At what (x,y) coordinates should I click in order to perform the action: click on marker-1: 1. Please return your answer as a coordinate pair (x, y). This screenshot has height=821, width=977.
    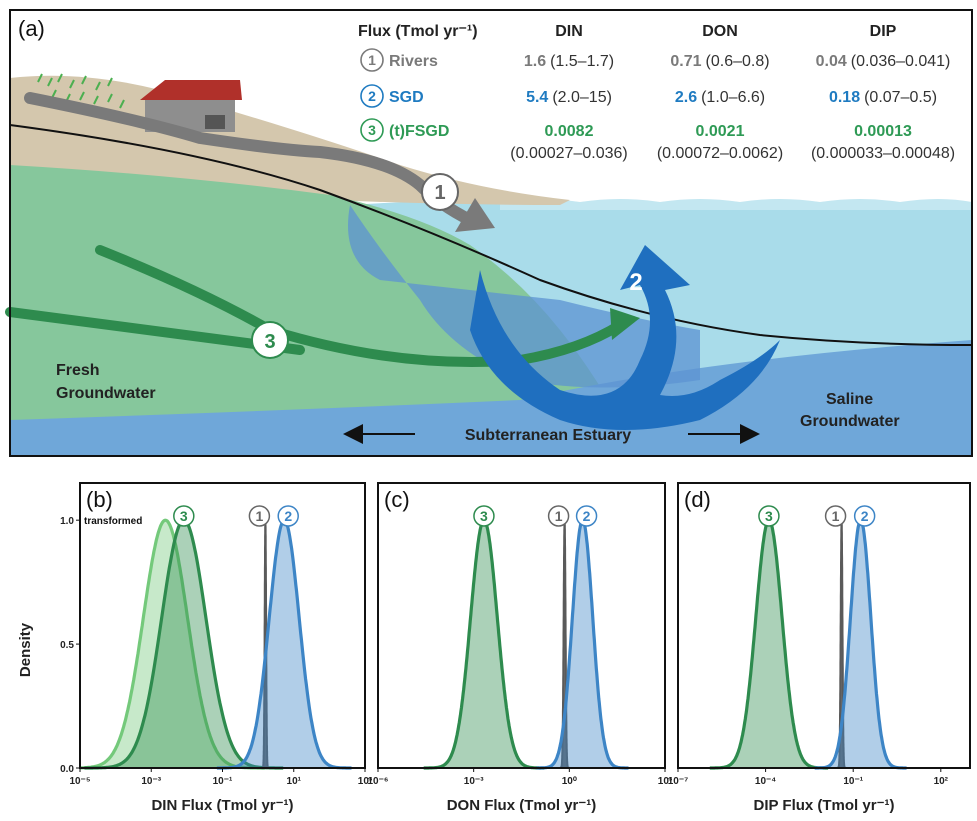
    Looking at the image, I should click on (440, 192).